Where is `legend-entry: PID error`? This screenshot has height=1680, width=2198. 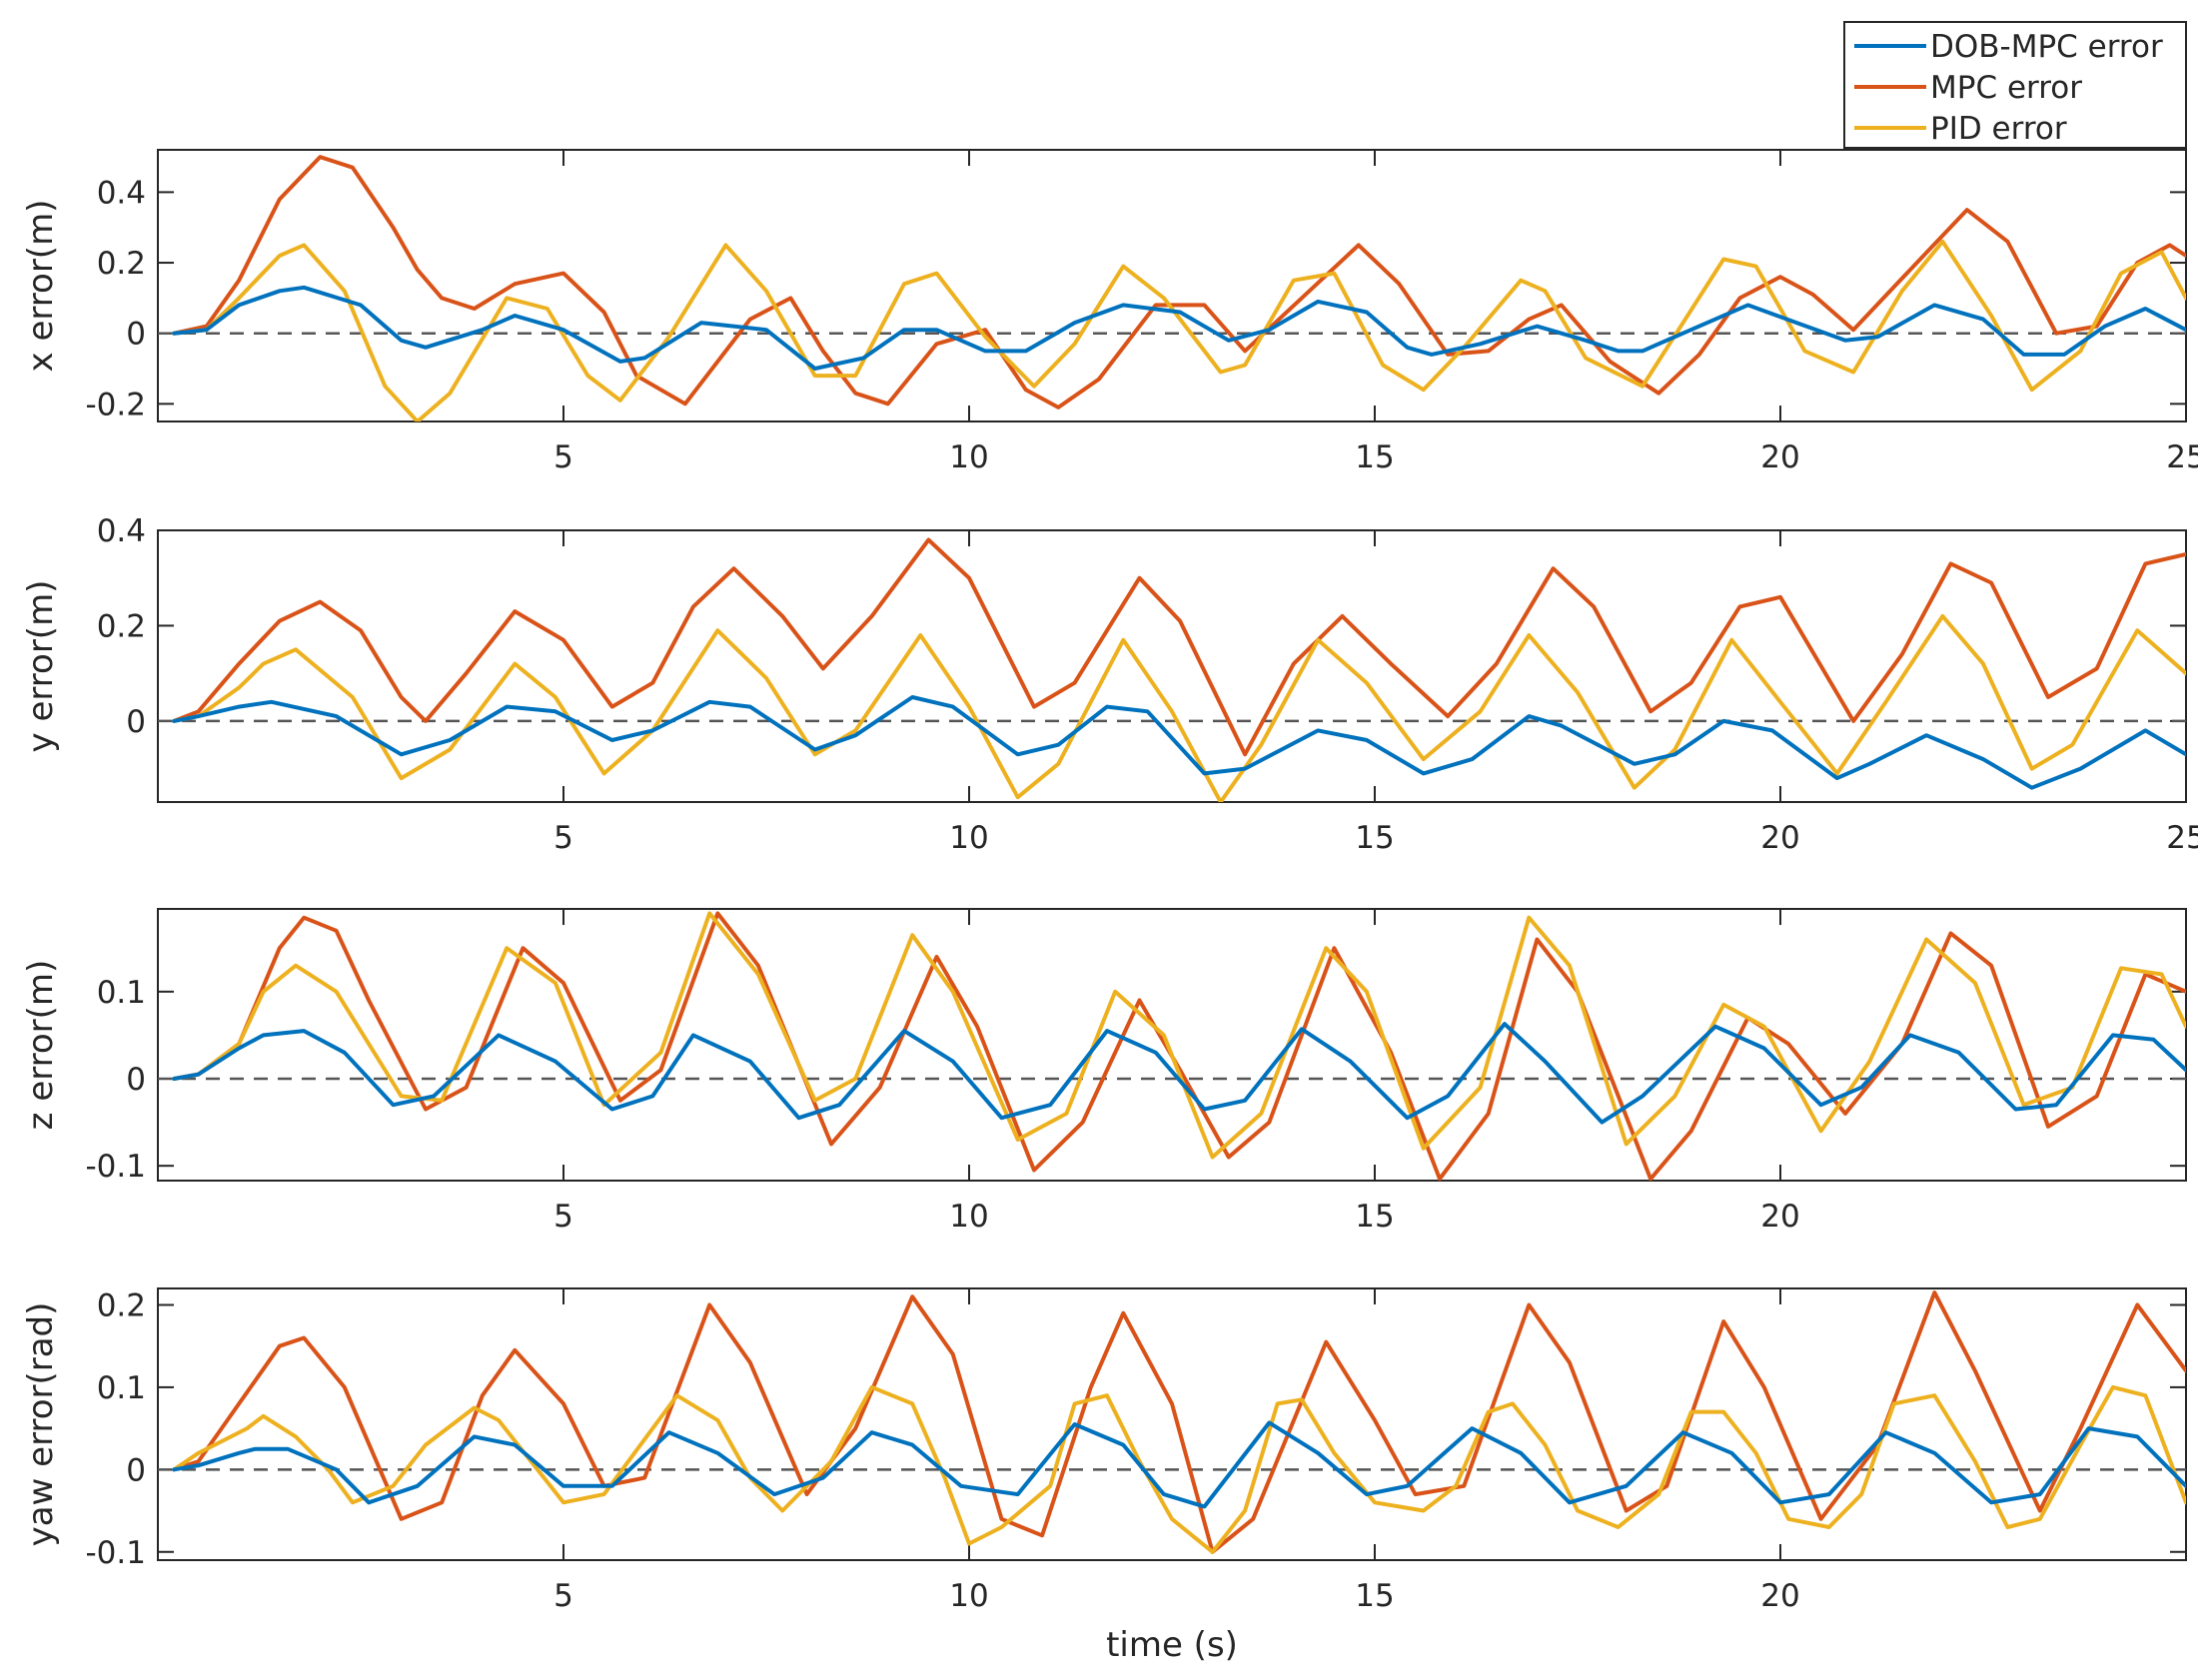
legend-entry: PID error is located at coordinates (1999, 129).